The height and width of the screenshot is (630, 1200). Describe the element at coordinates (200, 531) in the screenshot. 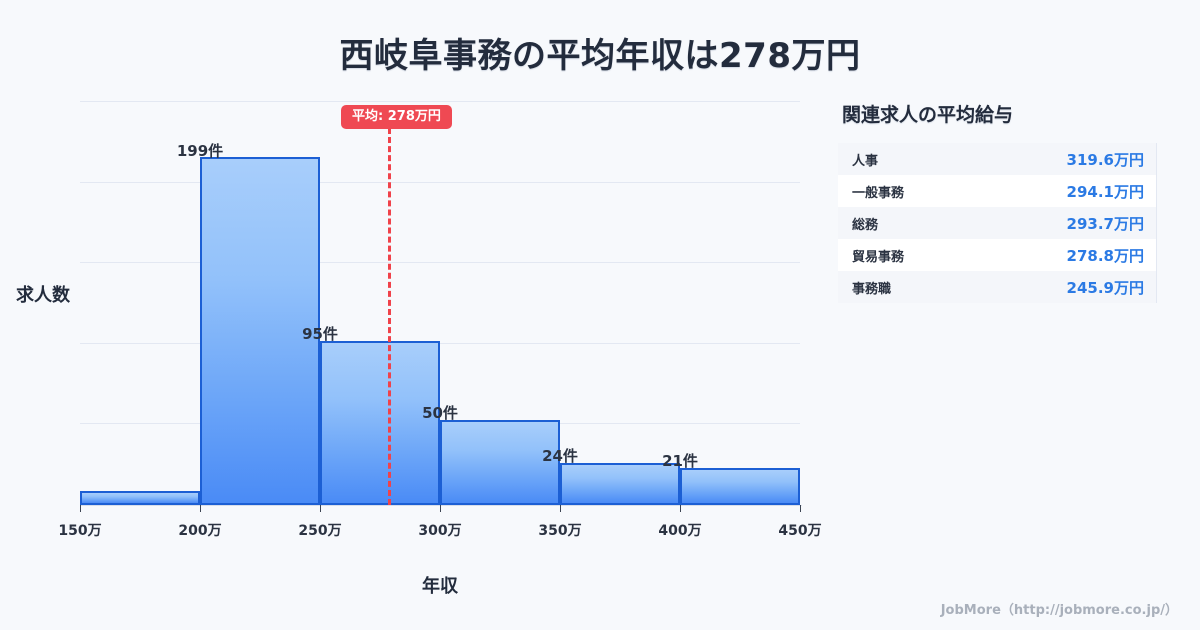

I see `x-tick-label-200: 200万` at that location.